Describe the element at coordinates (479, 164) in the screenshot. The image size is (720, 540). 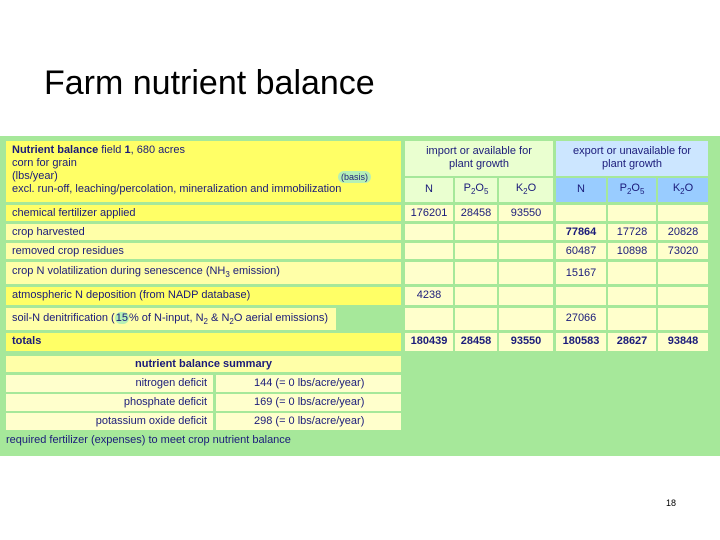
I see `import-header-line2: plant growth` at that location.